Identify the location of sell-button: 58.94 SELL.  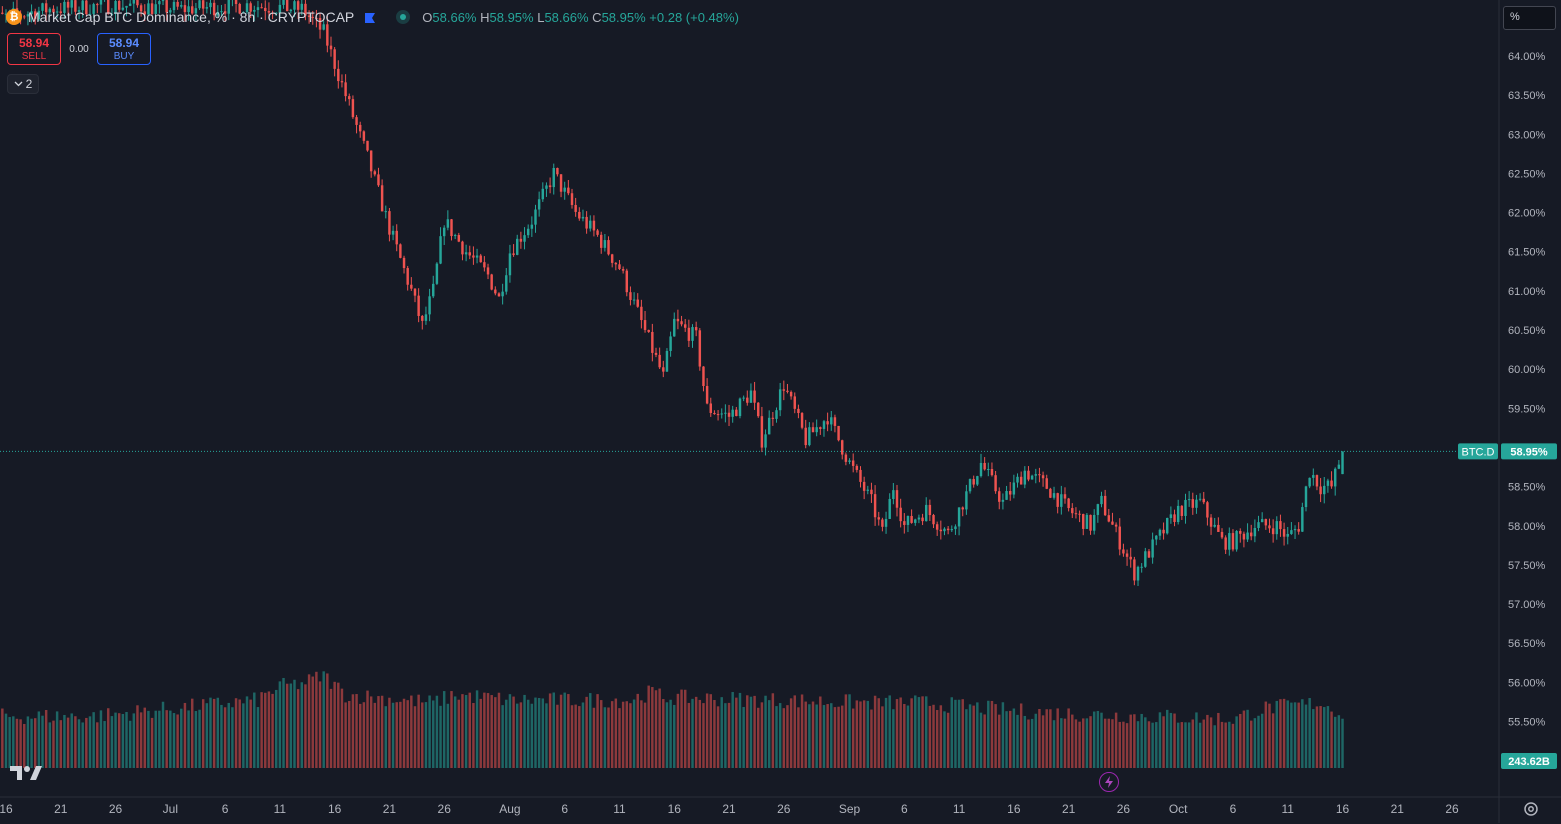
(34, 49).